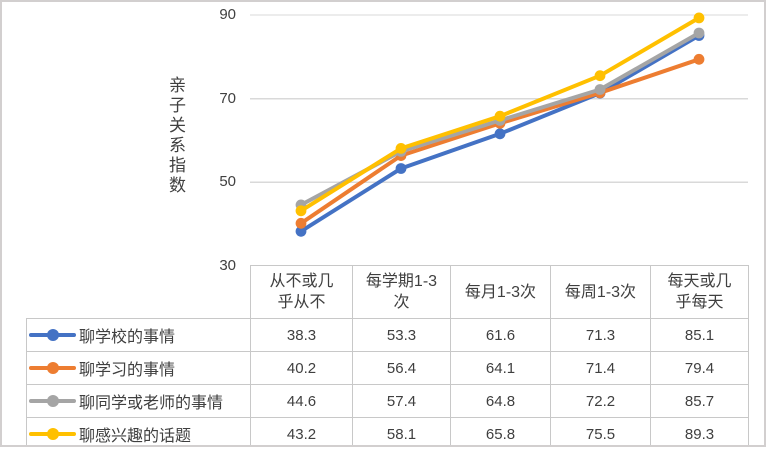 The height and width of the screenshot is (451, 770). What do you see at coordinates (127, 337) in the screenshot?
I see `series-name: 聊学校的事情` at bounding box center [127, 337].